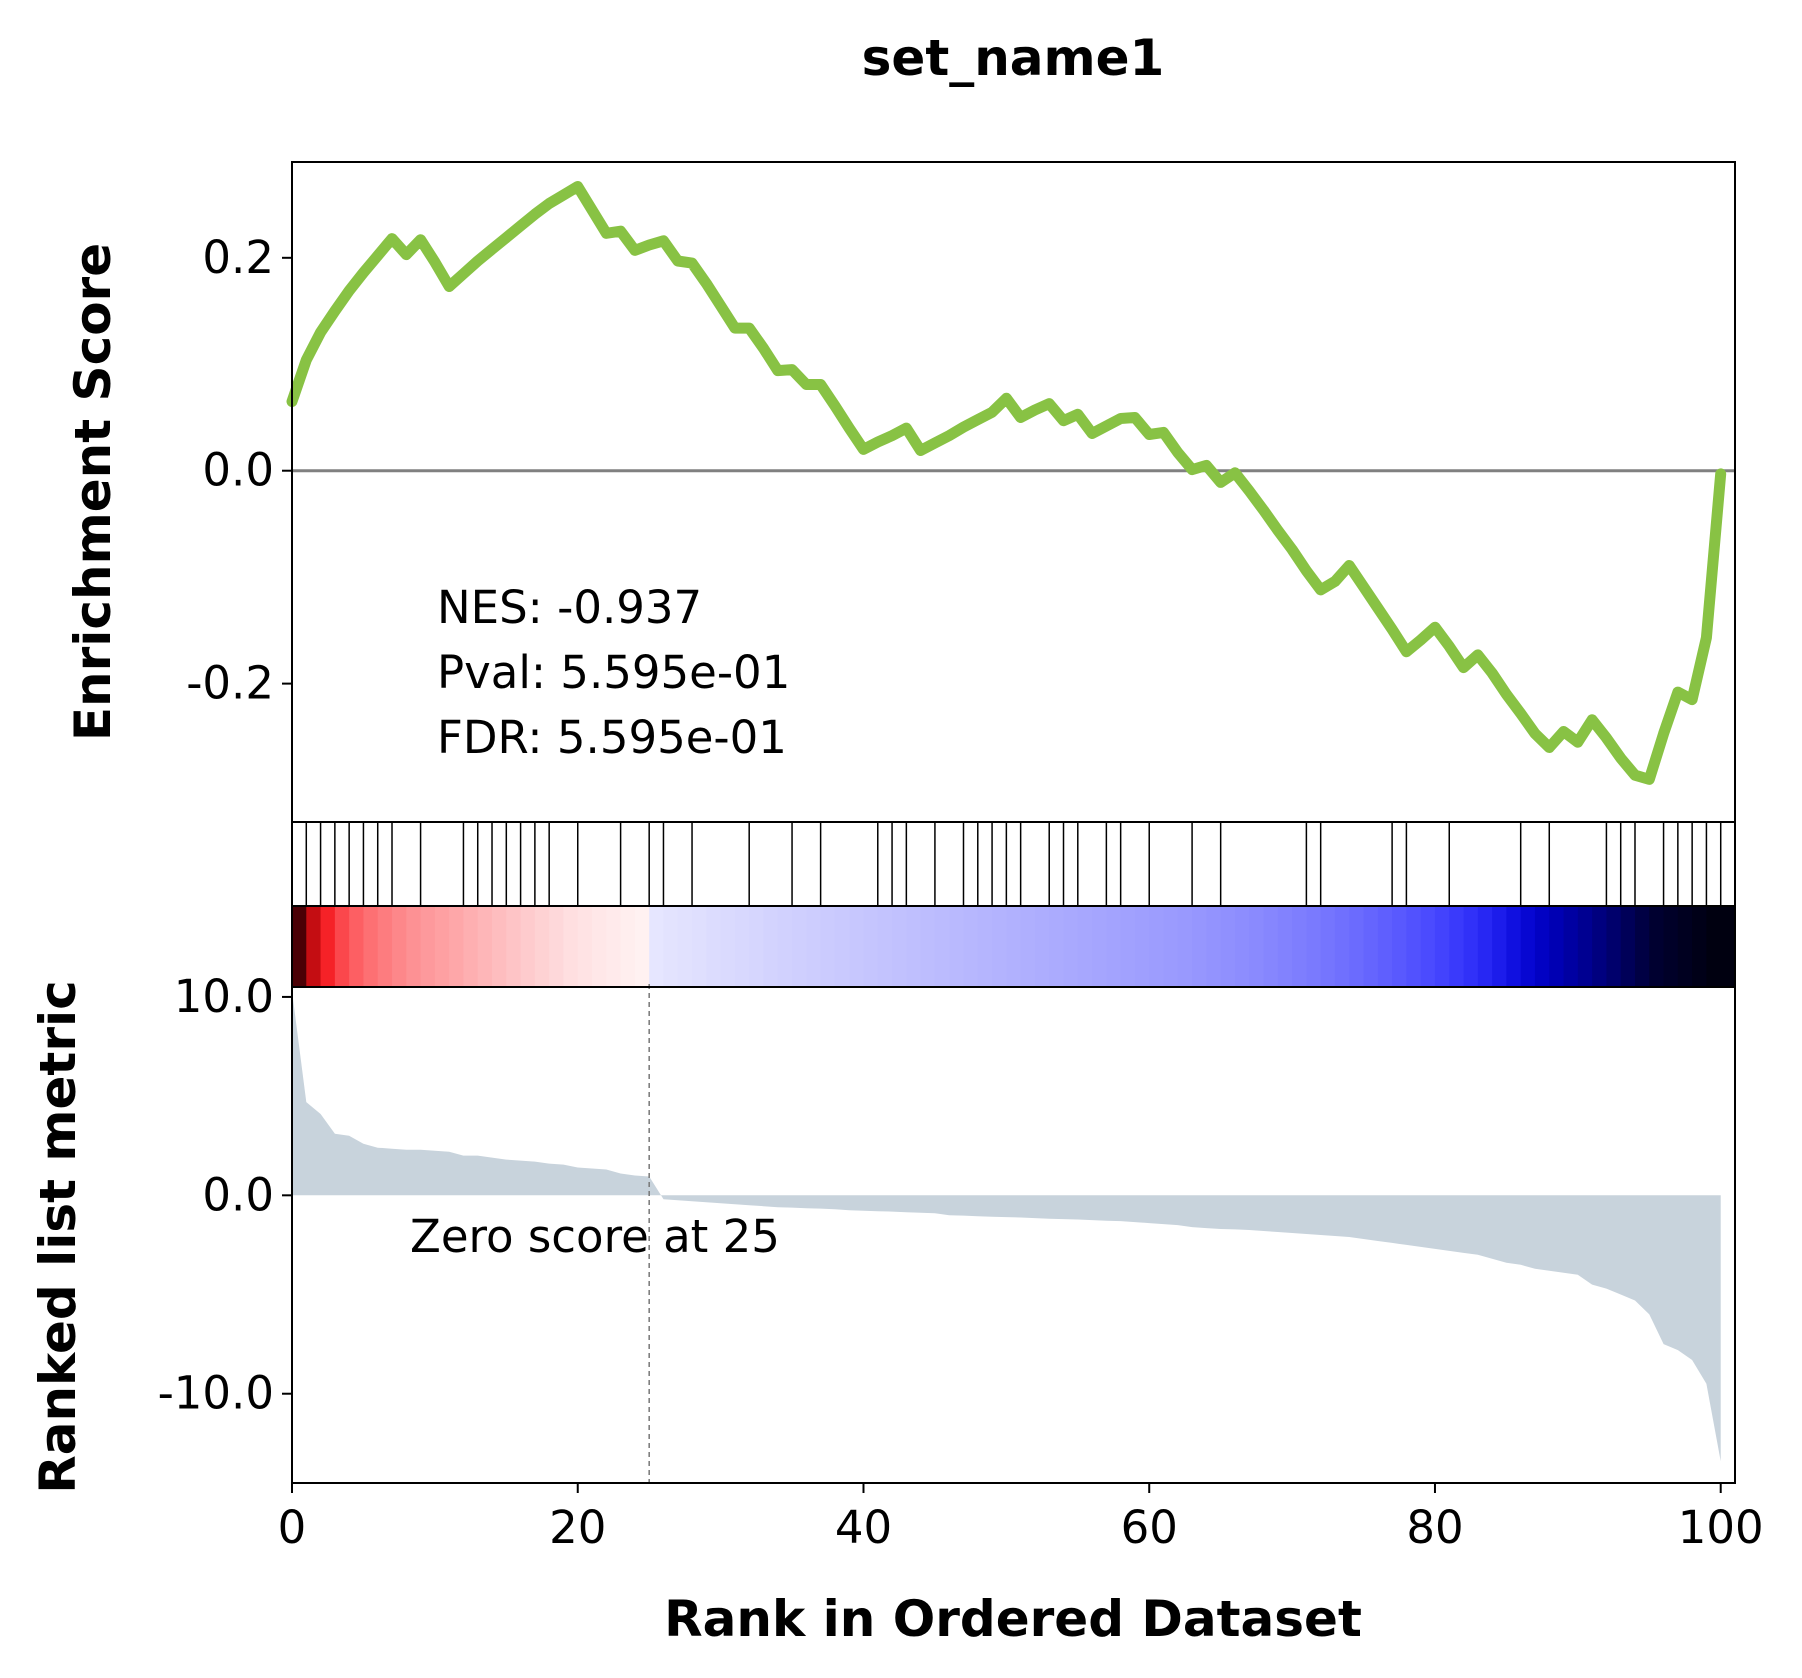  I want to click on x-tick-label: 60, so click(1149, 1527).